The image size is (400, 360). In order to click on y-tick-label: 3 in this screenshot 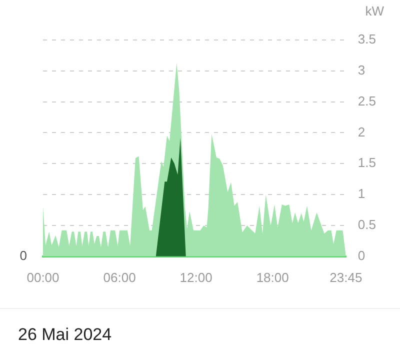, I will do `click(362, 70)`.